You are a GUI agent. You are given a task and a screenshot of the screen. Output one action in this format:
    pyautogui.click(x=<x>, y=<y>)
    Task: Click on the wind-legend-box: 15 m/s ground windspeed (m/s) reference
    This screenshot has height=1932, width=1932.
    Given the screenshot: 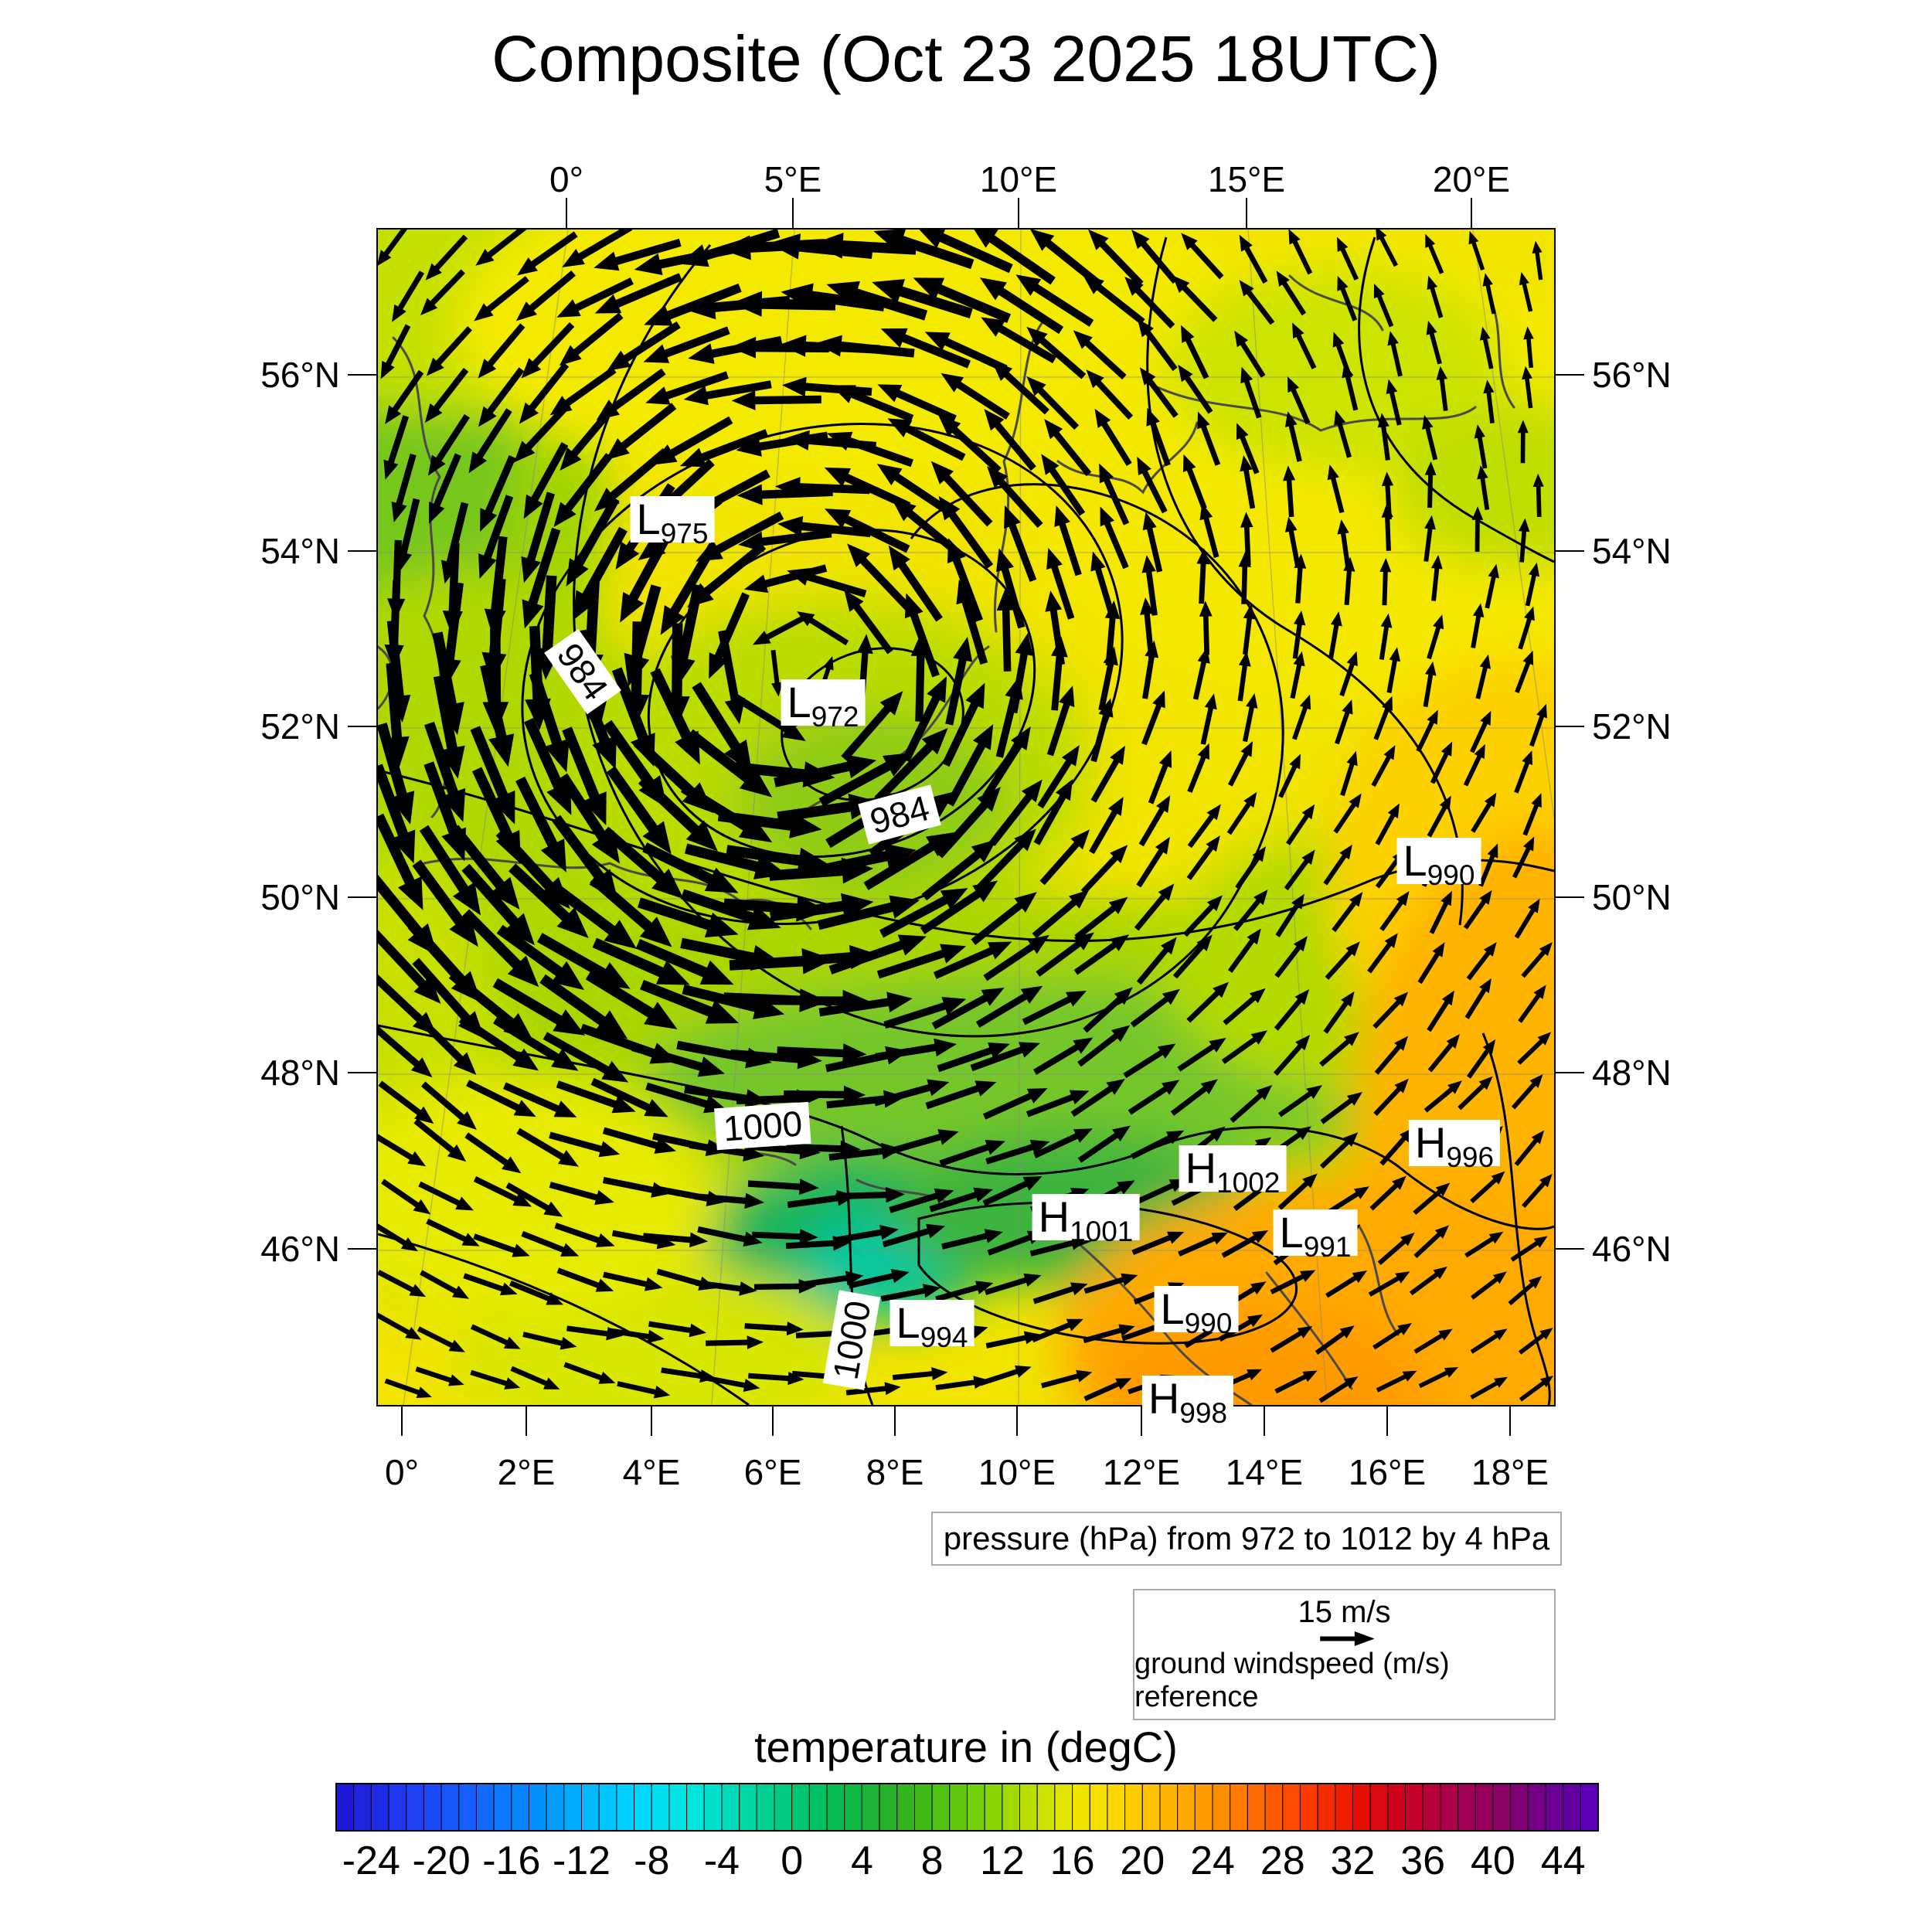 What is the action you would take?
    pyautogui.click(x=1345, y=1655)
    